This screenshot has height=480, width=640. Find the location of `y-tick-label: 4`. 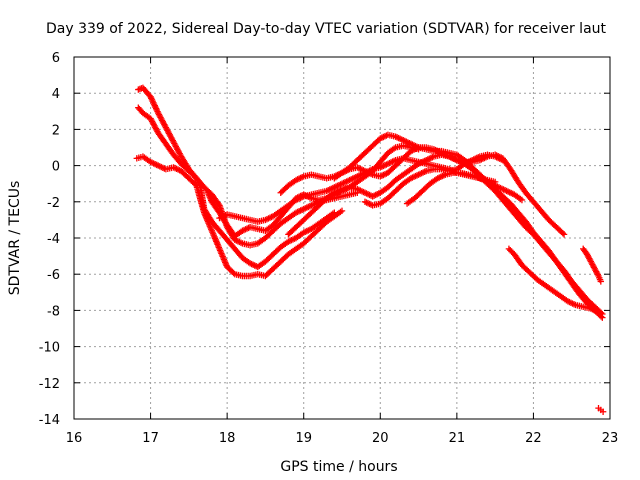

y-tick-label: 4 is located at coordinates (56, 94).